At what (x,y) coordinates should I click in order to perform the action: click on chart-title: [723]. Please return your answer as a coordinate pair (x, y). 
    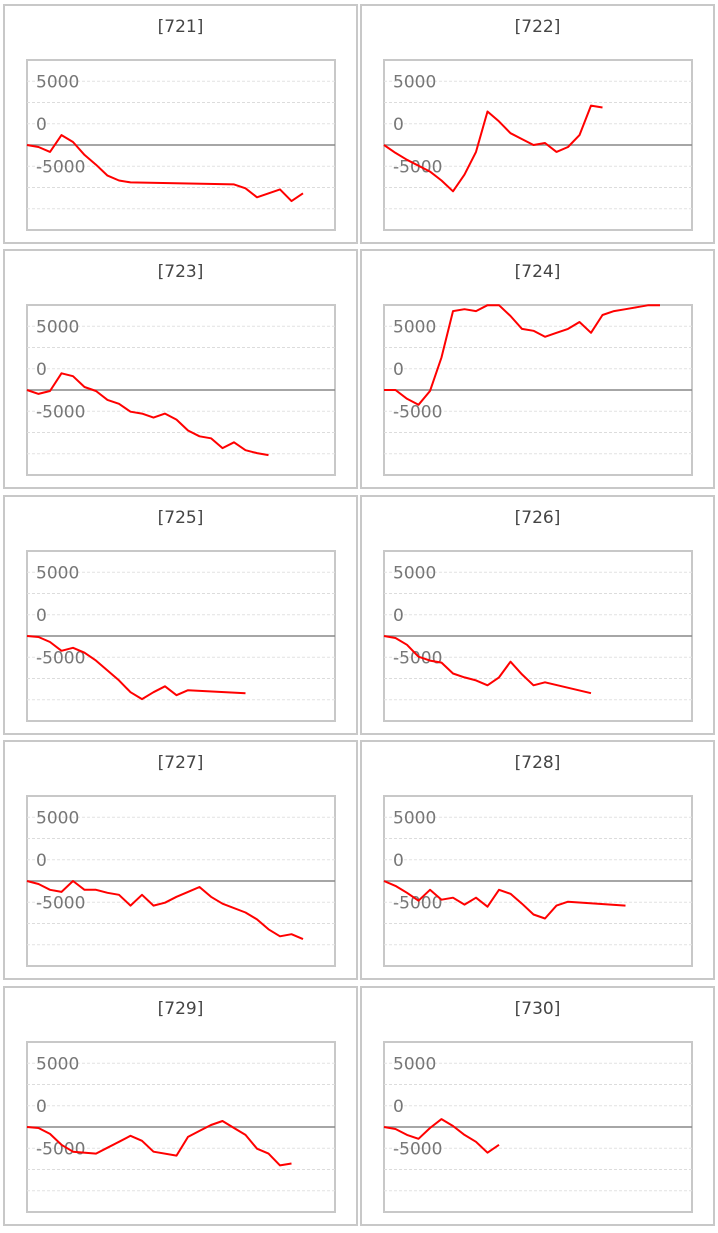
    Looking at the image, I should click on (181, 272).